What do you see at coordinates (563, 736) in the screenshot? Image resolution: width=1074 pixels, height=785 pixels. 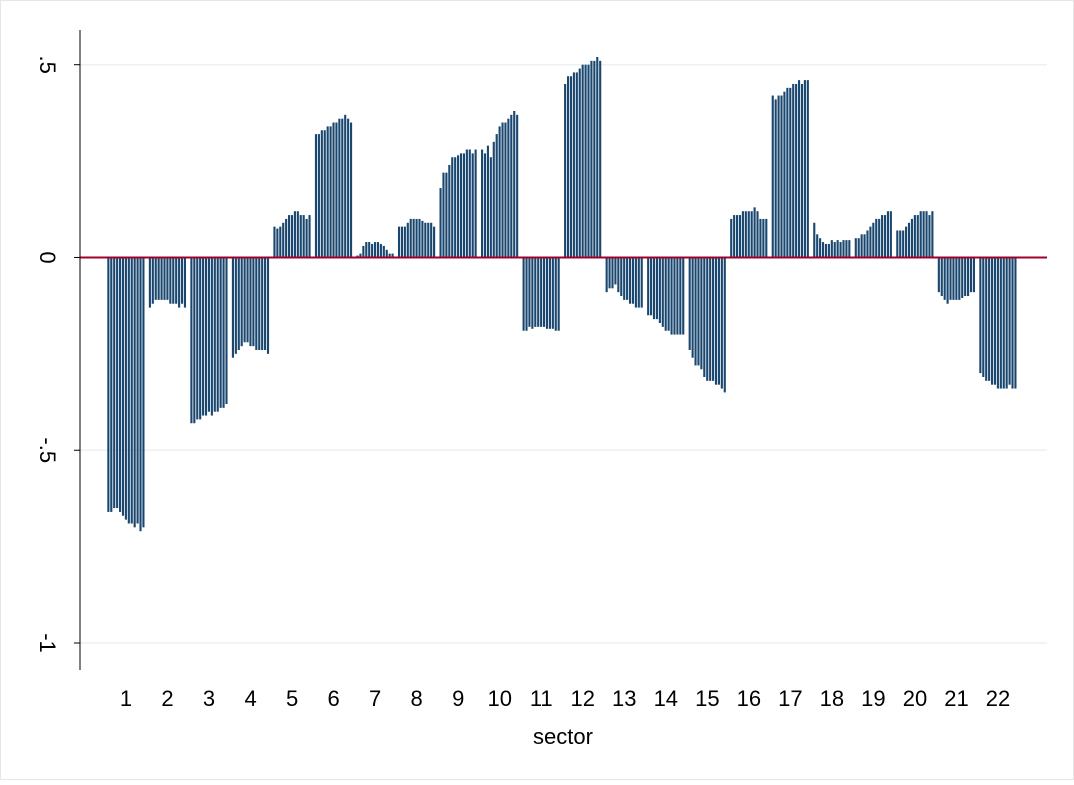 I see `x-axis-title: sector` at bounding box center [563, 736].